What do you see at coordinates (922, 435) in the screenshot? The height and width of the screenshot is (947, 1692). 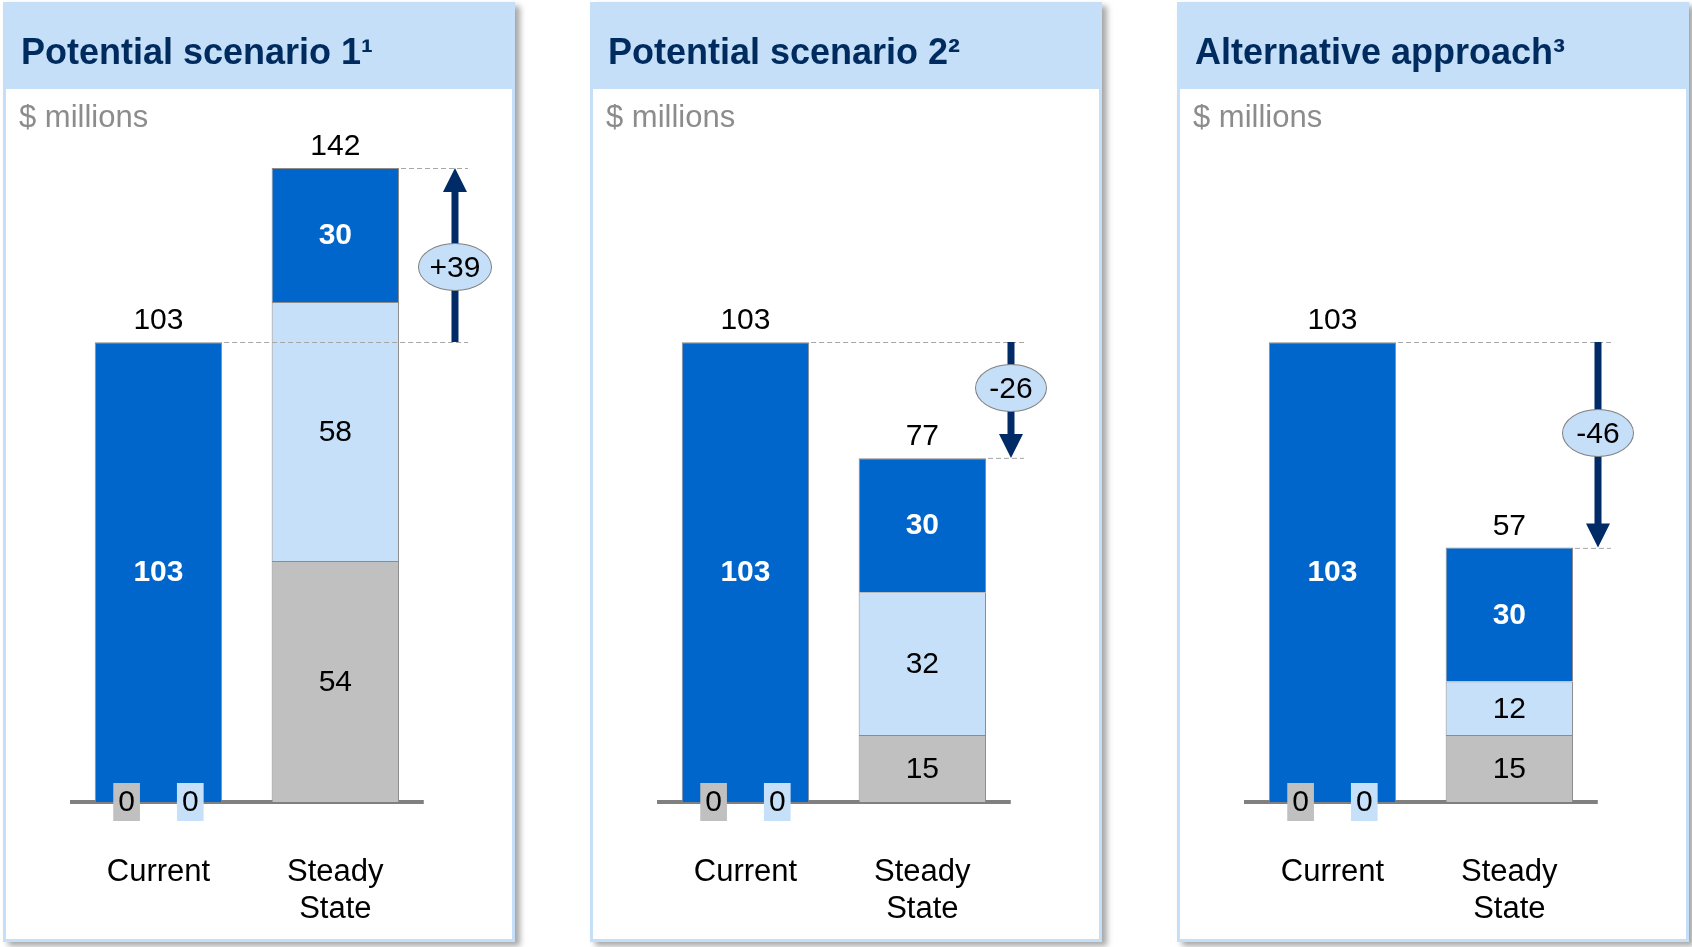 I see `total-label: 77` at bounding box center [922, 435].